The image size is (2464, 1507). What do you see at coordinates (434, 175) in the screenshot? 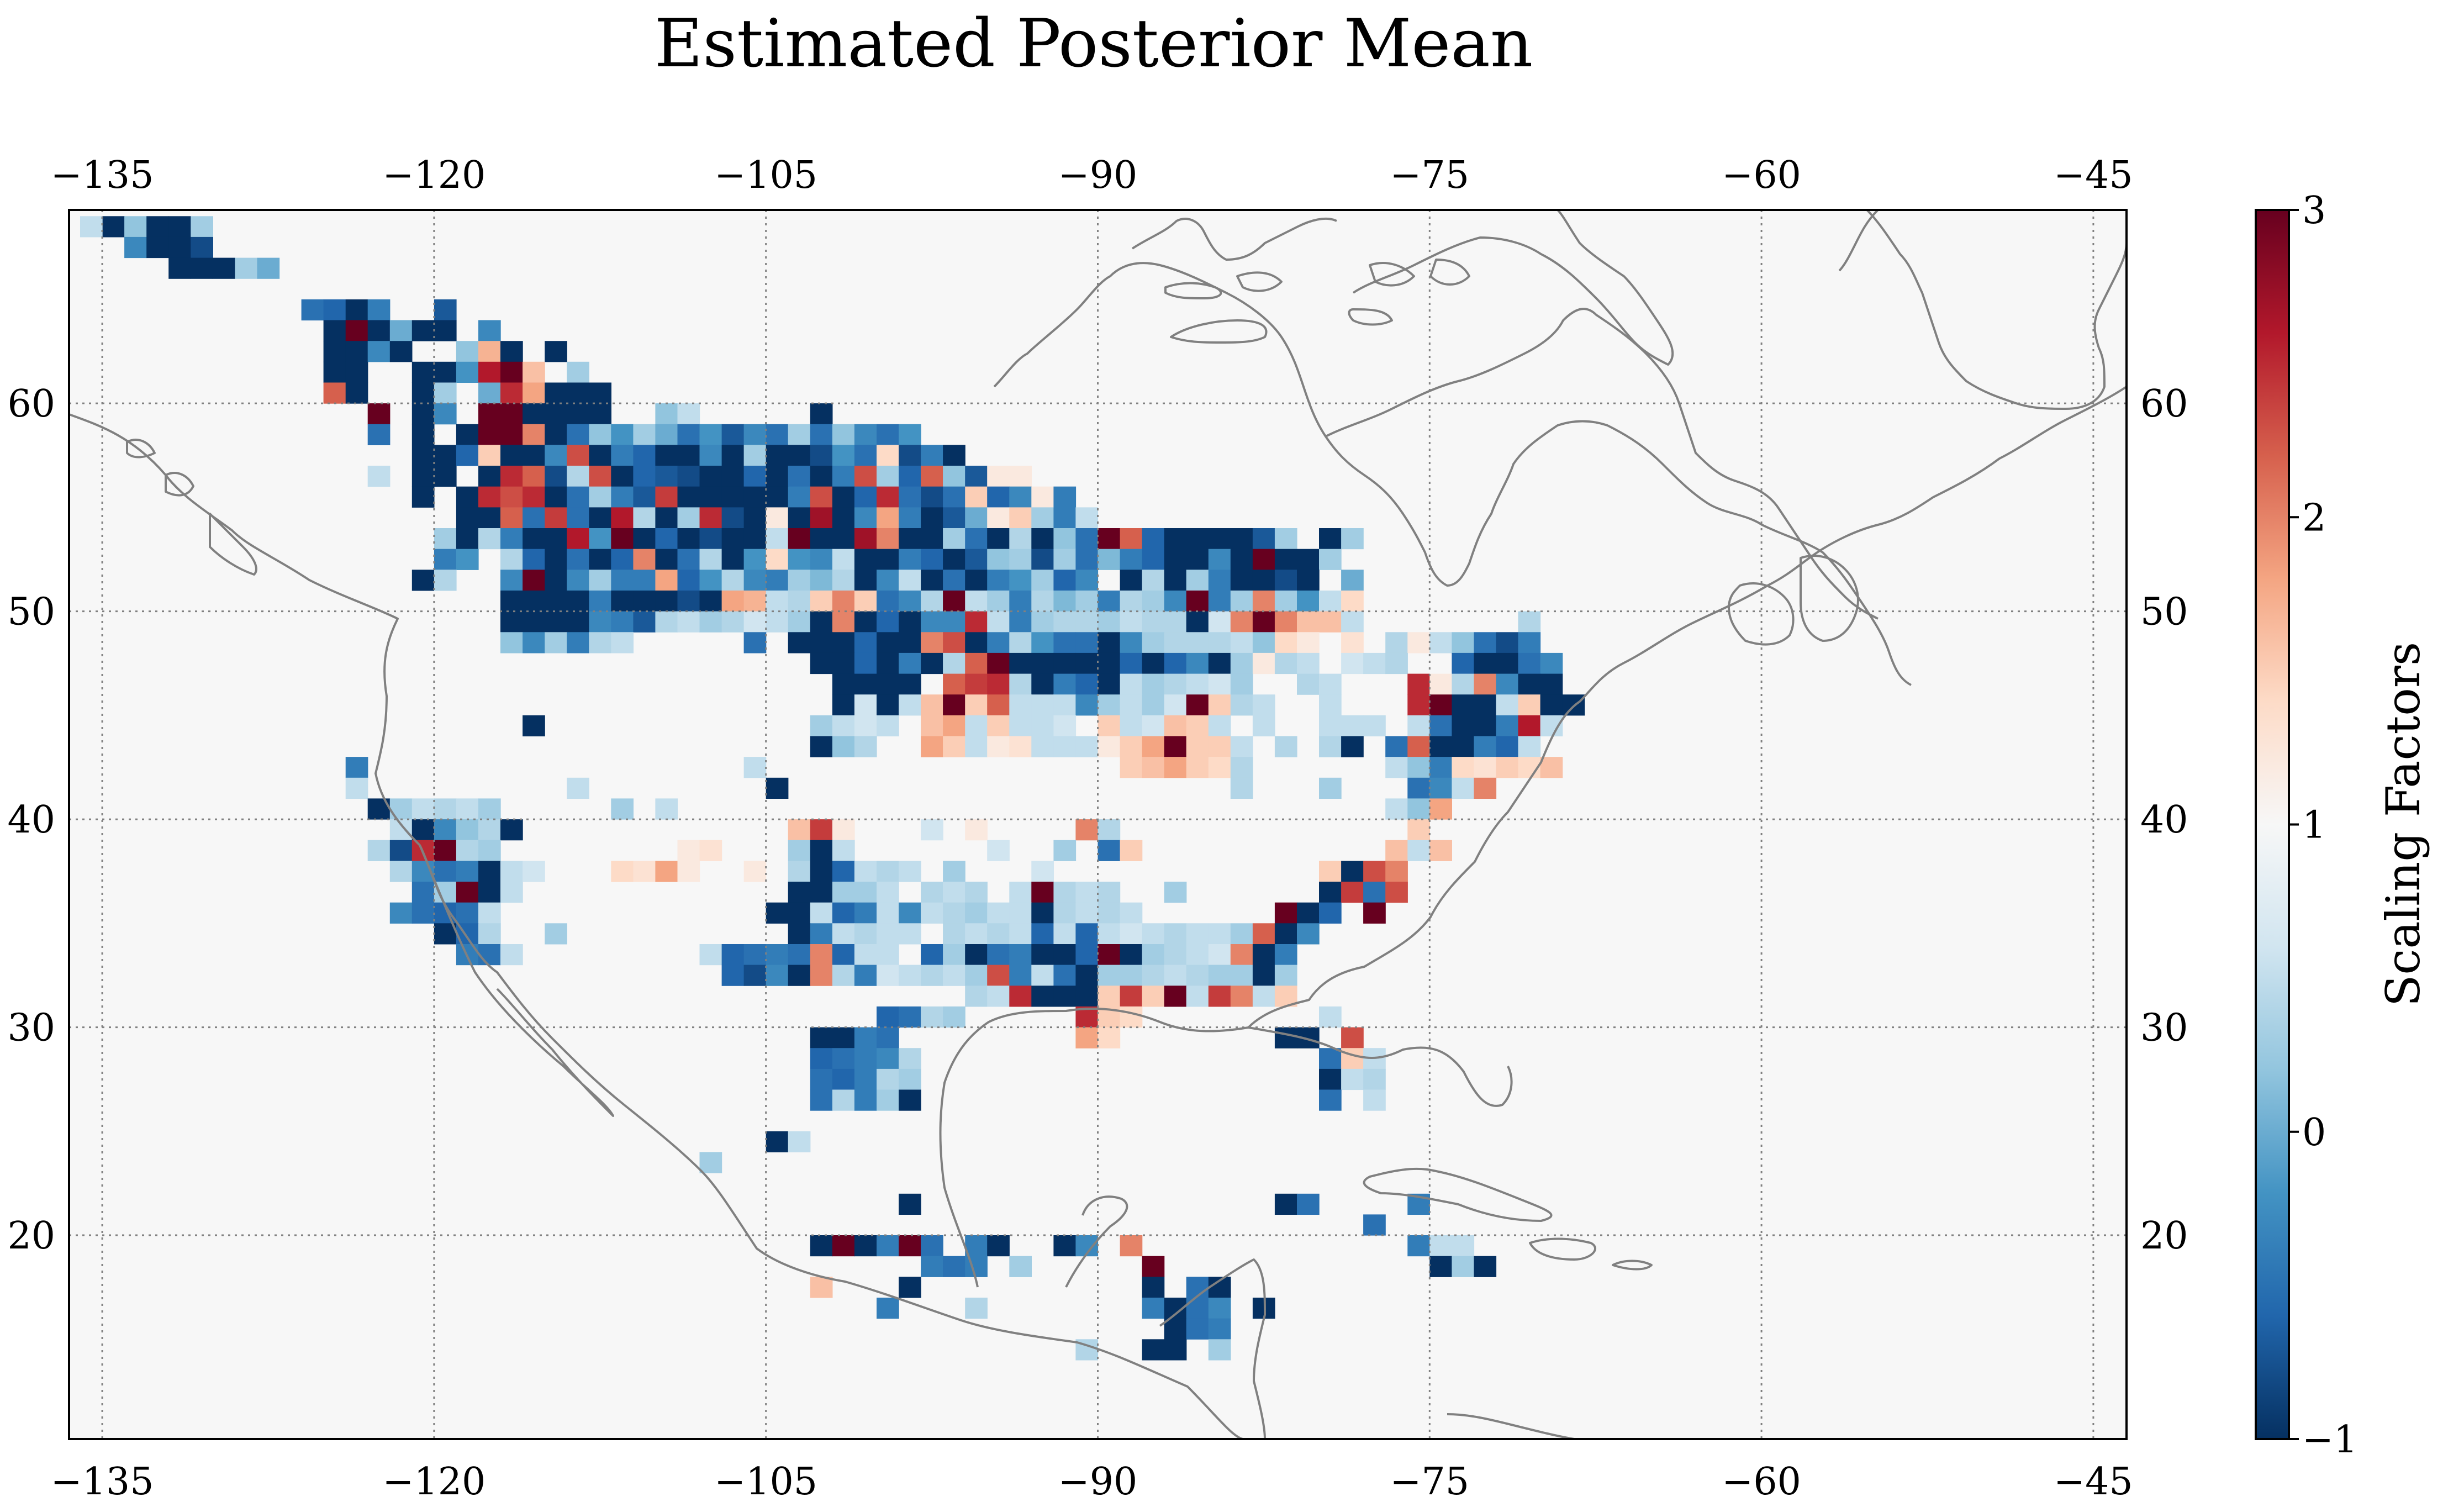
I see `x-tick-label-top: −120` at bounding box center [434, 175].